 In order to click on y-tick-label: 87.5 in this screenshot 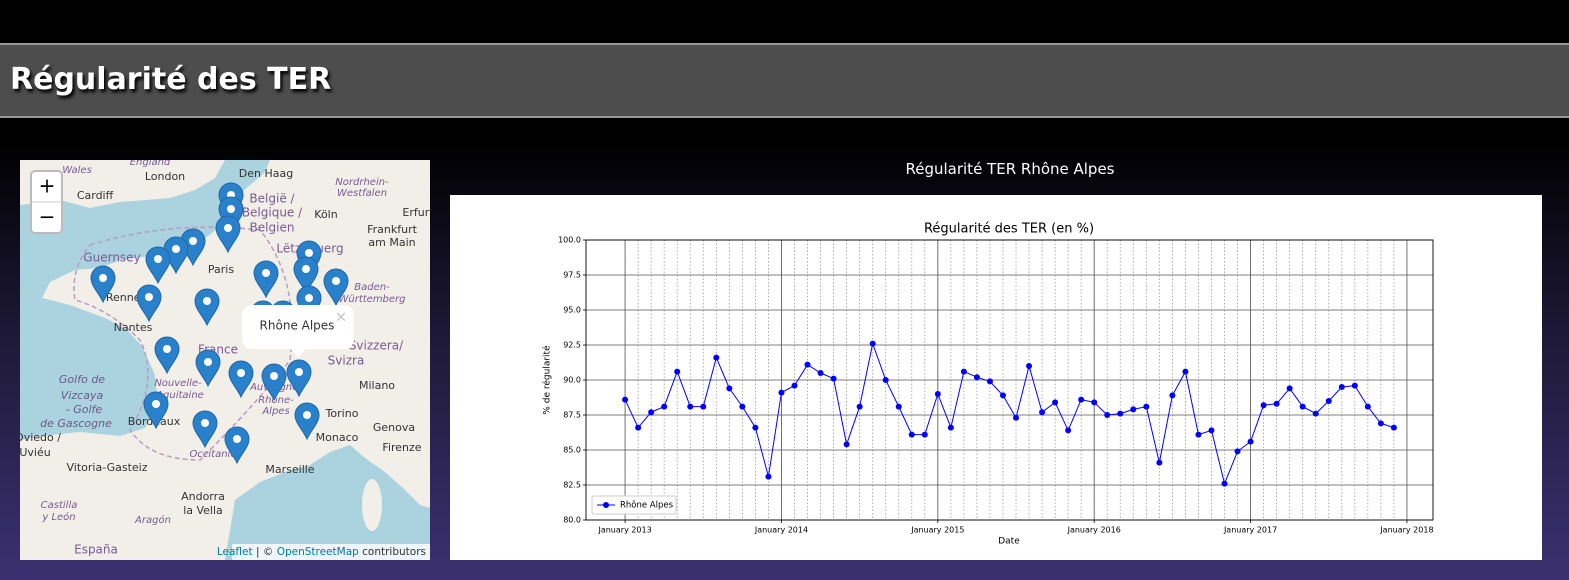, I will do `click(572, 415)`.